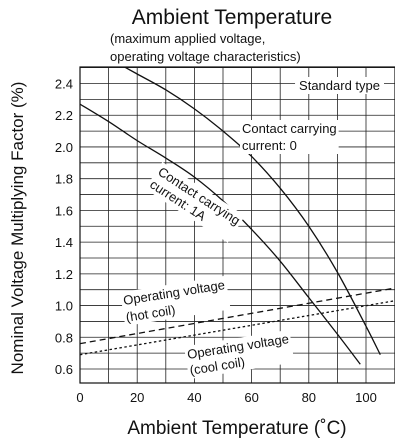 The width and height of the screenshot is (395, 442). What do you see at coordinates (79, 397) in the screenshot?
I see `x-tick-label: 0` at bounding box center [79, 397].